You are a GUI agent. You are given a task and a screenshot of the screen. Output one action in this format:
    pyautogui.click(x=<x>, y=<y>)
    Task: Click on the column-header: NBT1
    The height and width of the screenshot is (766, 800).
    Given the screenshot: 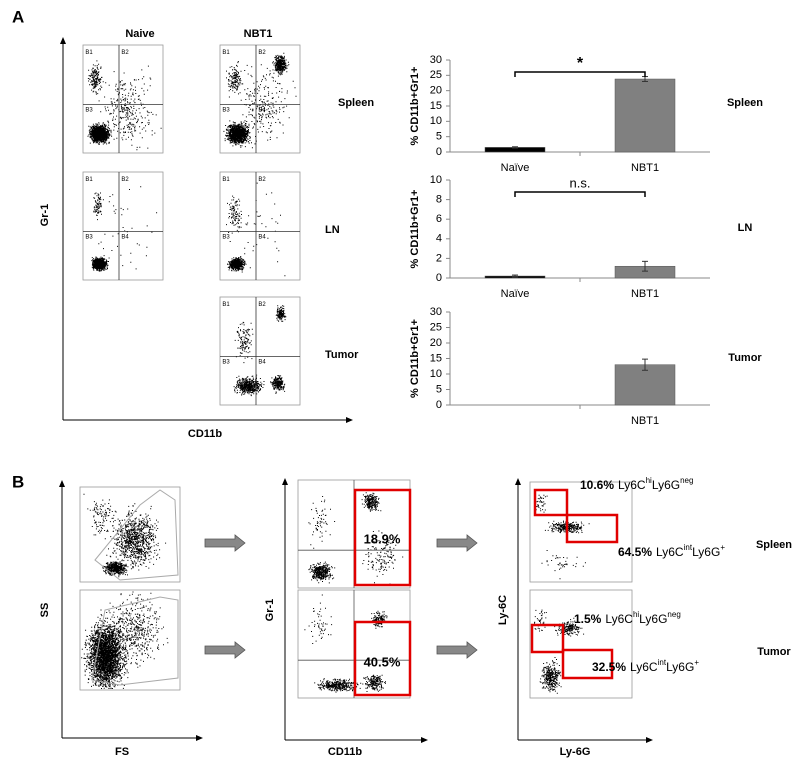 What is the action you would take?
    pyautogui.click(x=258, y=34)
    